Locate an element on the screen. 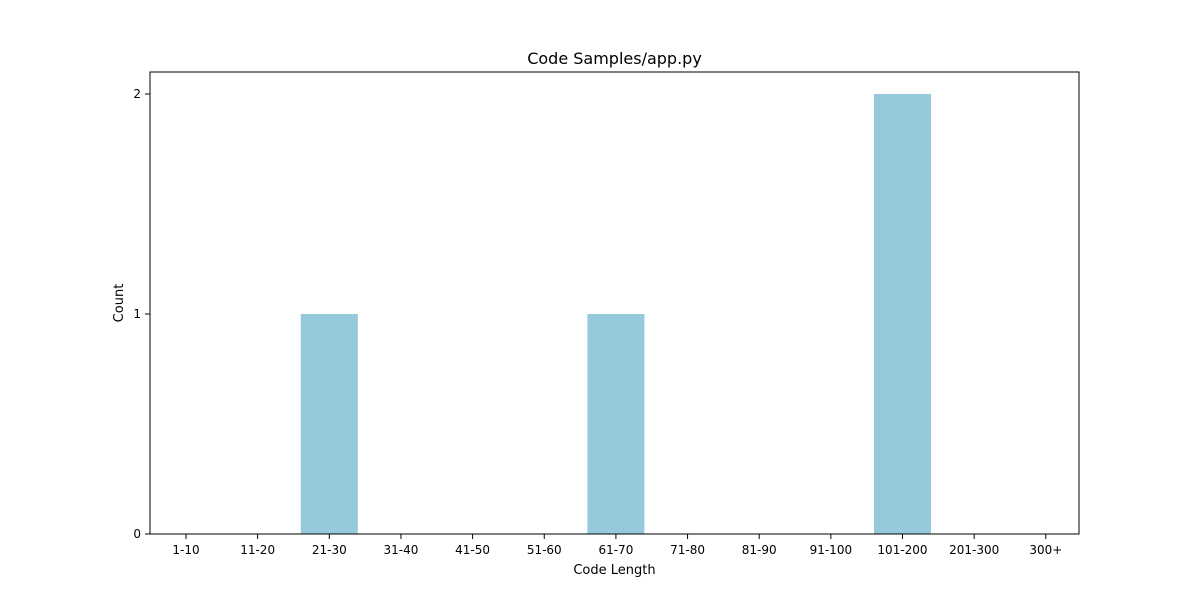 The image size is (1200, 600). x-tick-label: 300+ is located at coordinates (1045, 550).